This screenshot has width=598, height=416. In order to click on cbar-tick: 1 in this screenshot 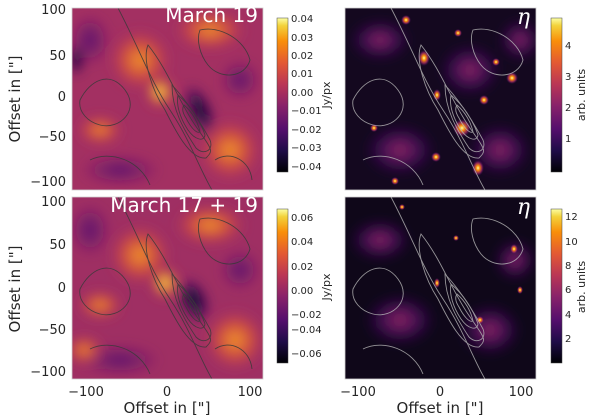, I will do `click(568, 139)`.